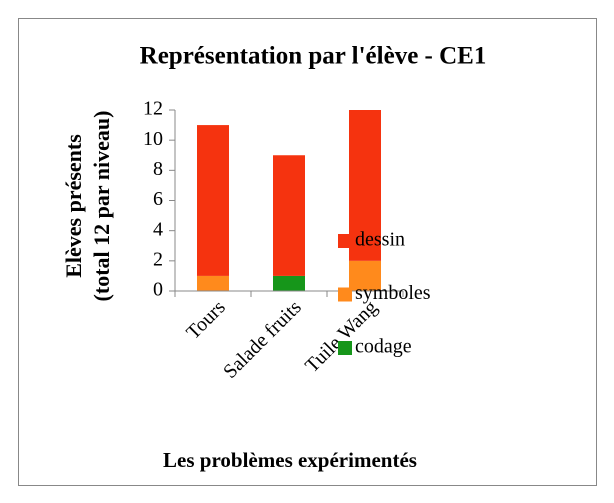 The height and width of the screenshot is (503, 614). Describe the element at coordinates (73, 206) in the screenshot. I see `y-axis-title: Elèves présents` at that location.